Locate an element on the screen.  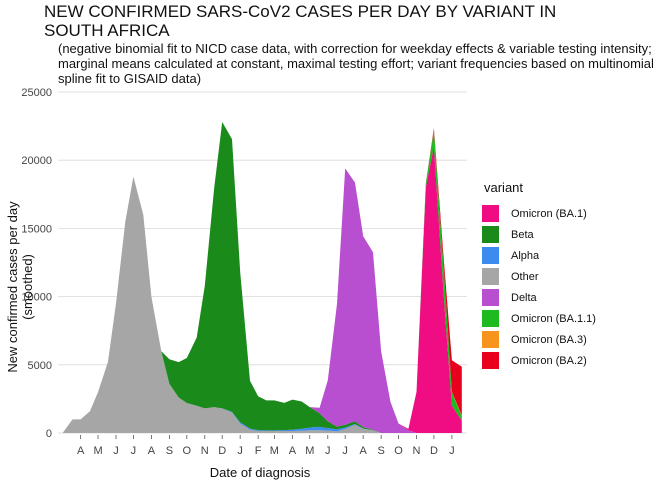
legend-label: Other is located at coordinates (525, 276).